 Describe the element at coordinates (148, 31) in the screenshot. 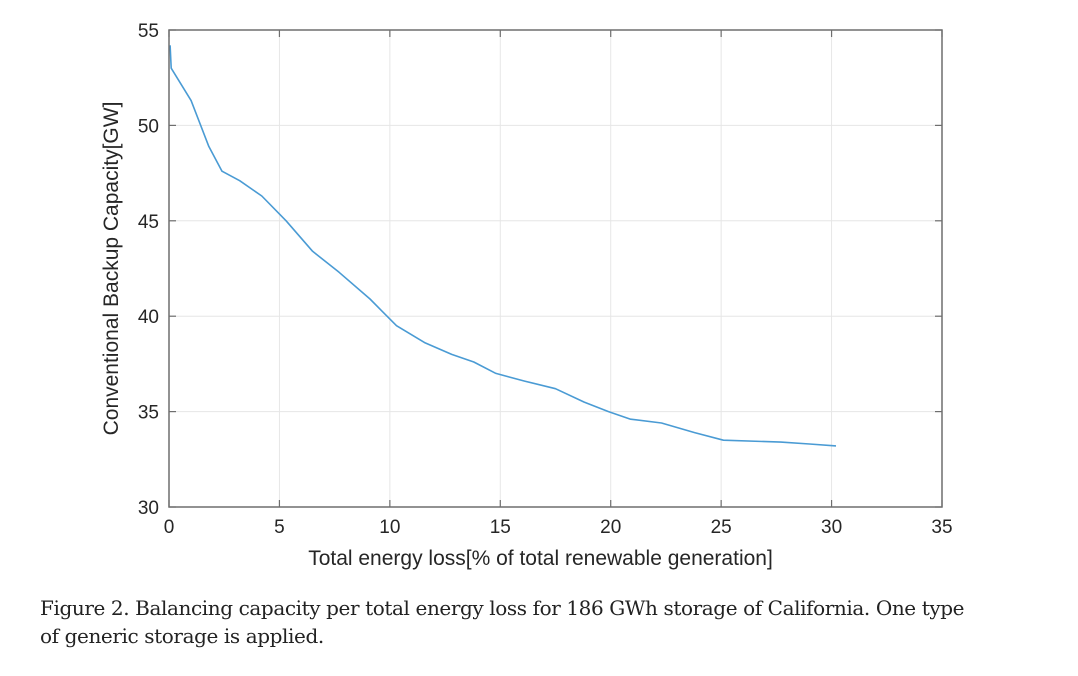

I see `y-tick-label: 55` at that location.